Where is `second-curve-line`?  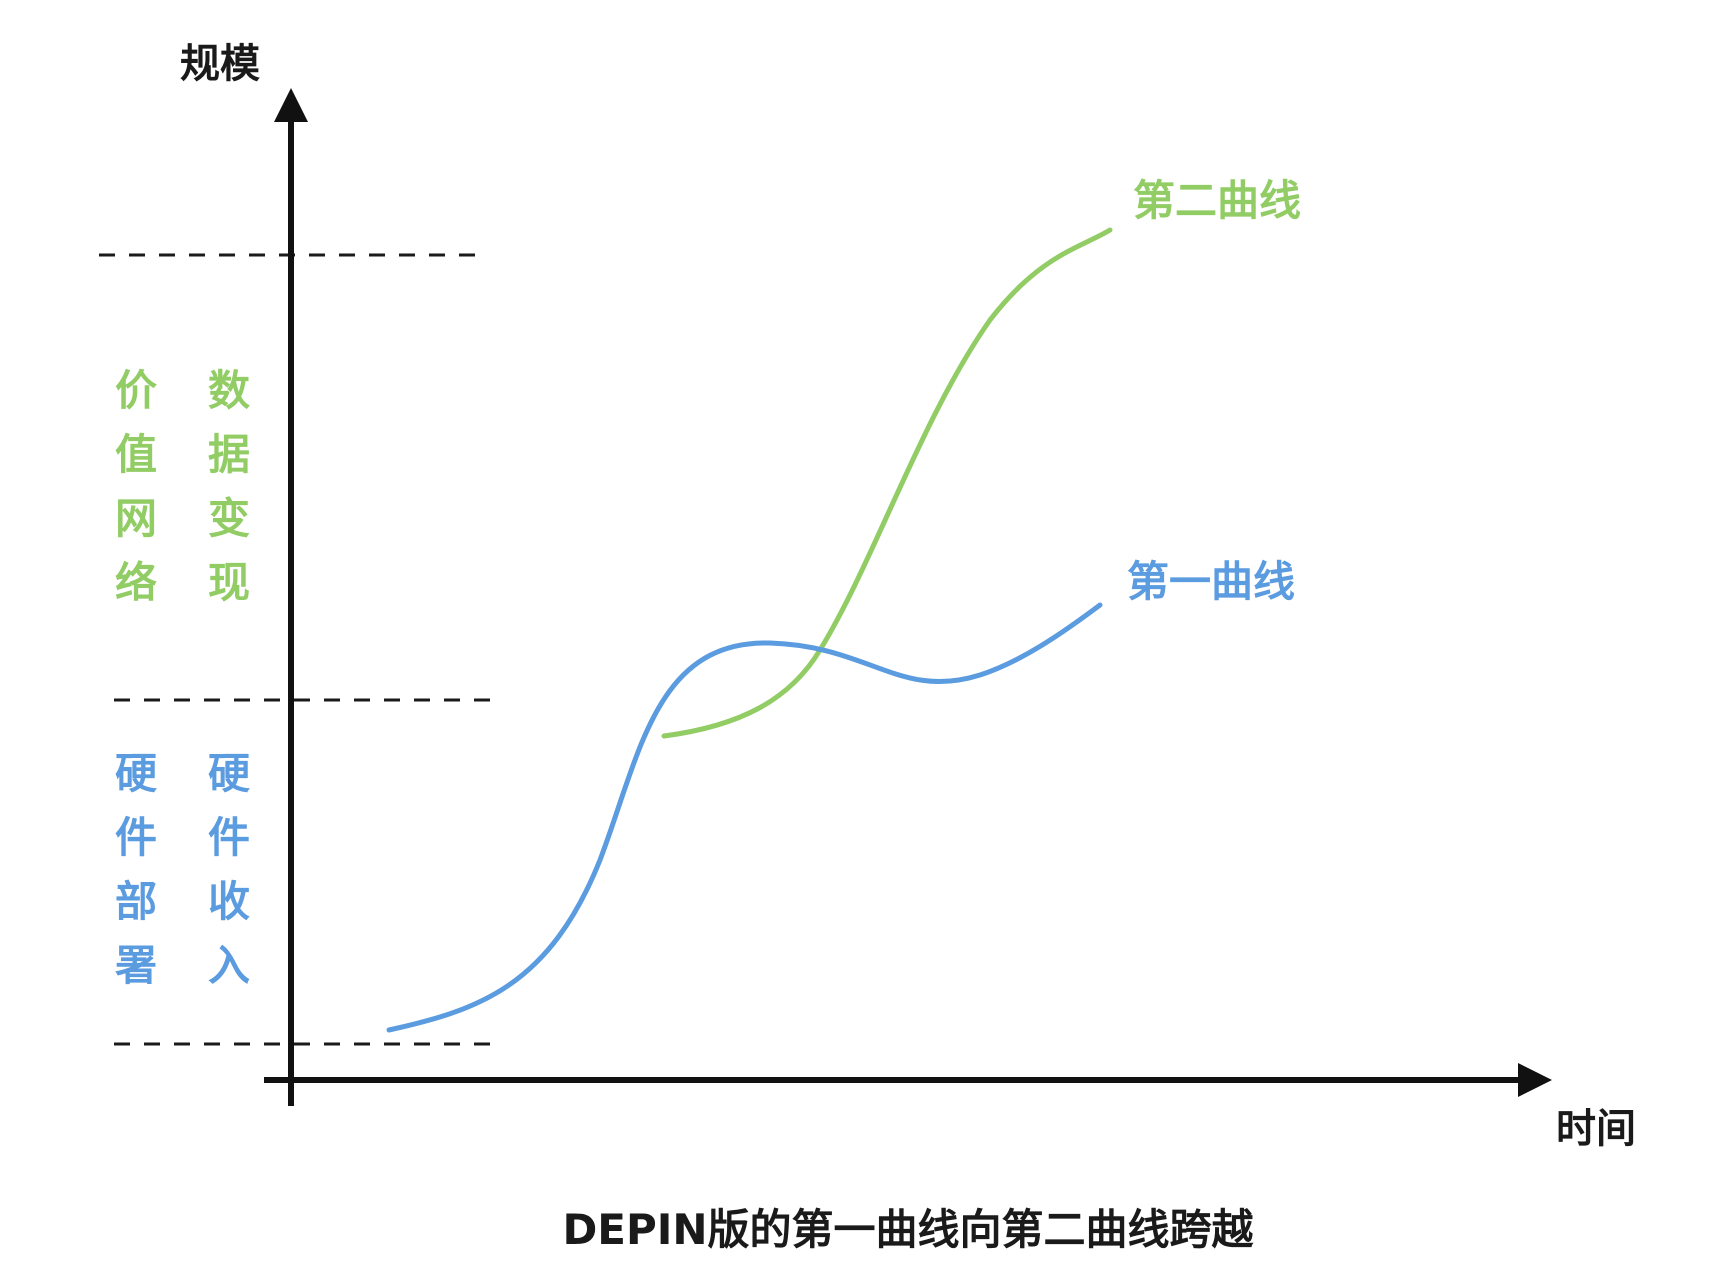 second-curve-line is located at coordinates (887, 483).